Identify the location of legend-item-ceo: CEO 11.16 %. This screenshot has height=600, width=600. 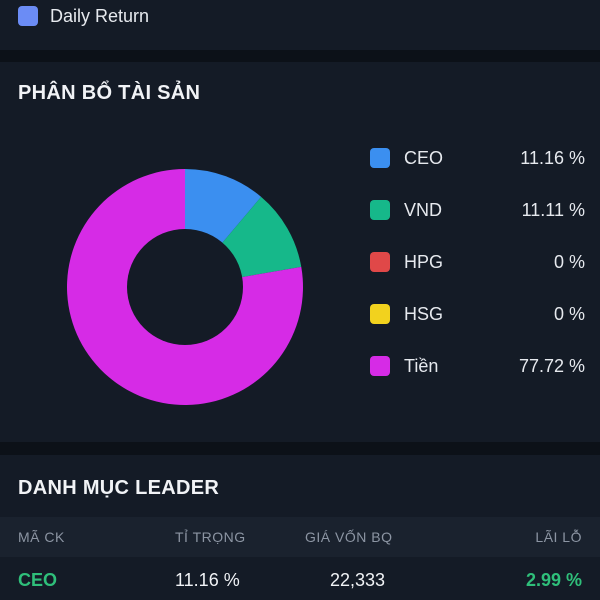
(477, 158).